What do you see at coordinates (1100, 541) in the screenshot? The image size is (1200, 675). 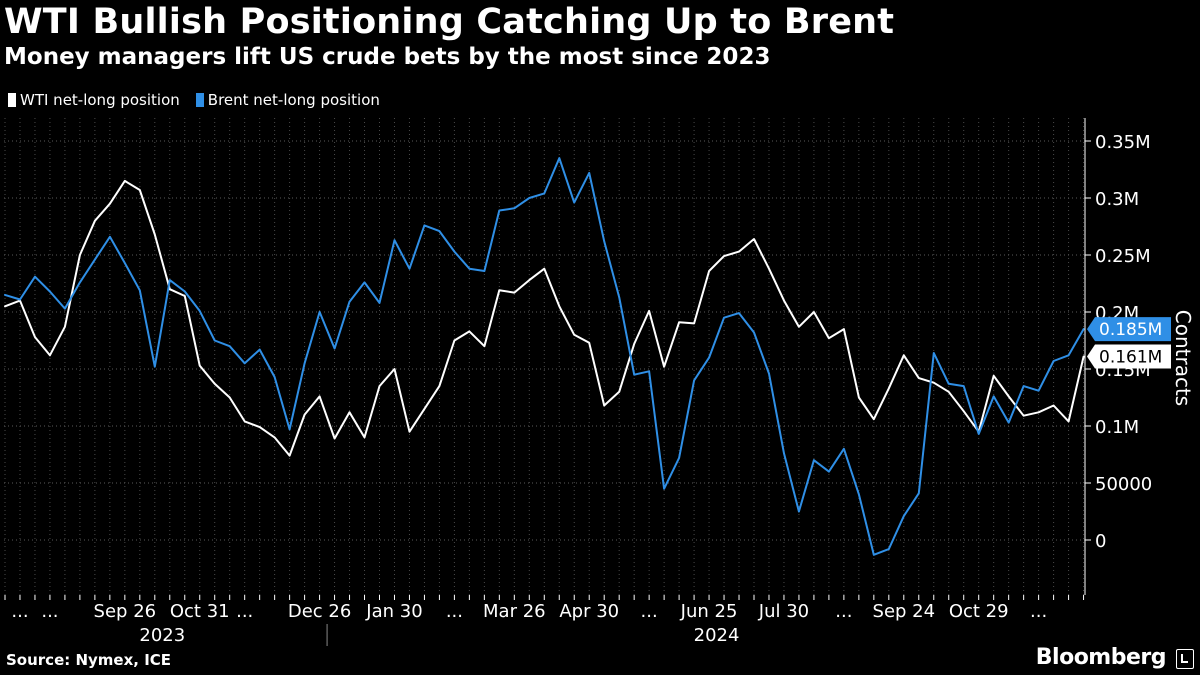 I see `y-tick-label: 0` at bounding box center [1100, 541].